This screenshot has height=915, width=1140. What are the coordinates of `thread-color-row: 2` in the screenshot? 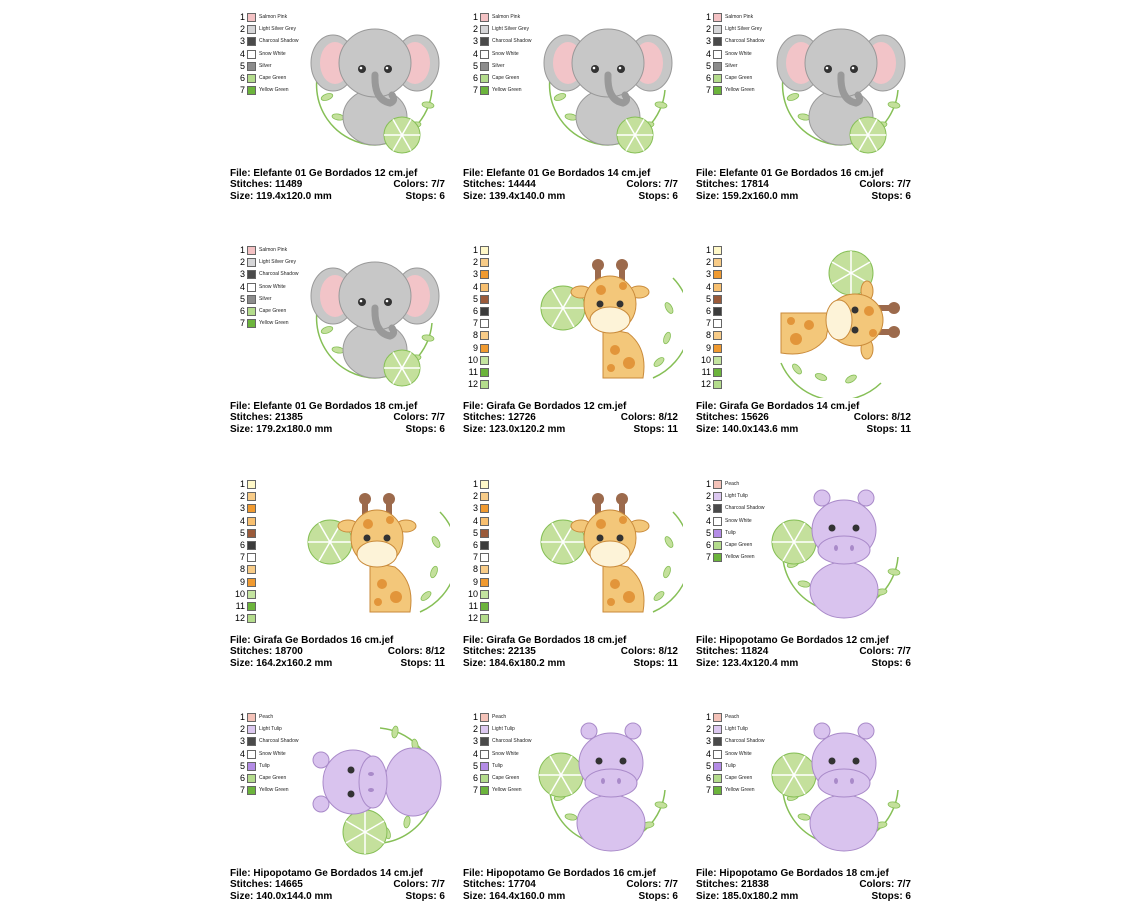 It's located at (741, 263).